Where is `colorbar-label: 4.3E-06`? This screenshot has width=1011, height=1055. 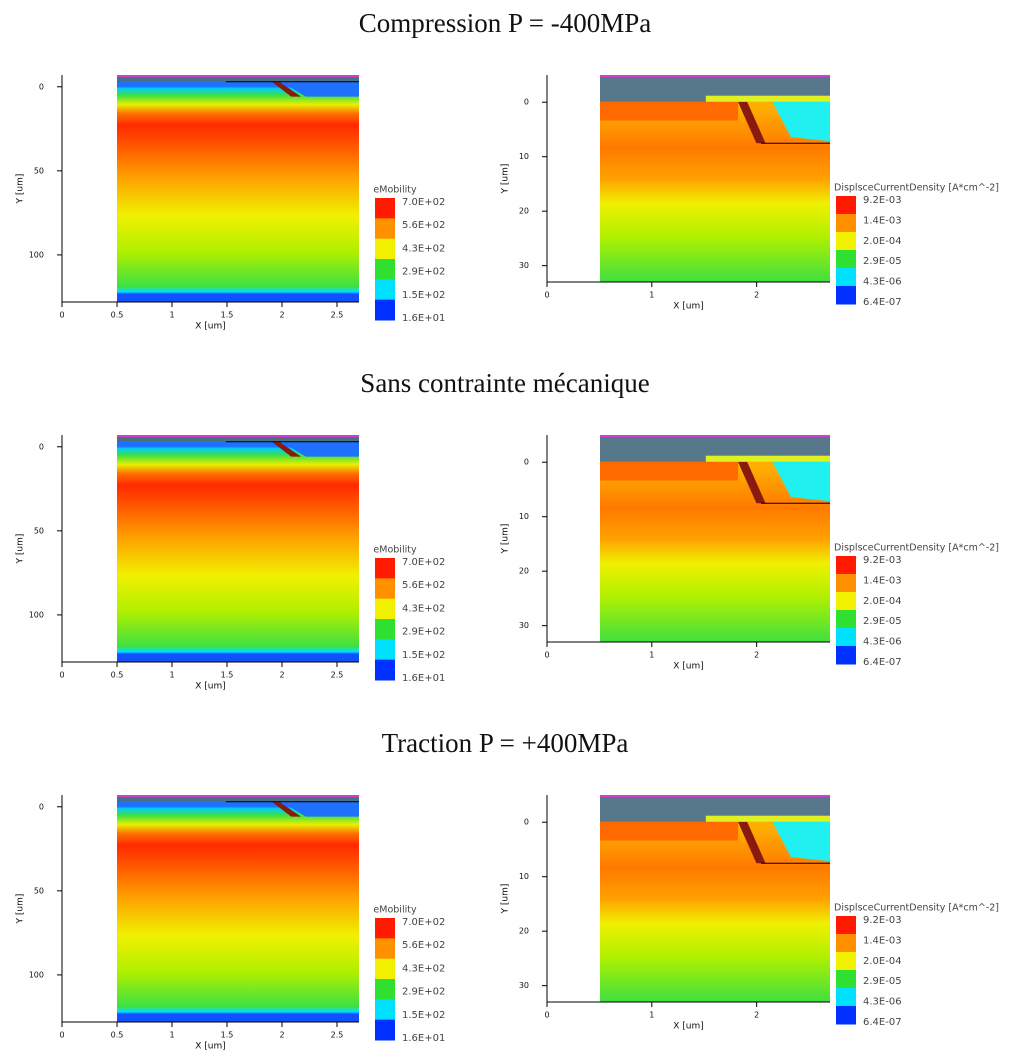
colorbar-label: 4.3E-06 is located at coordinates (882, 282).